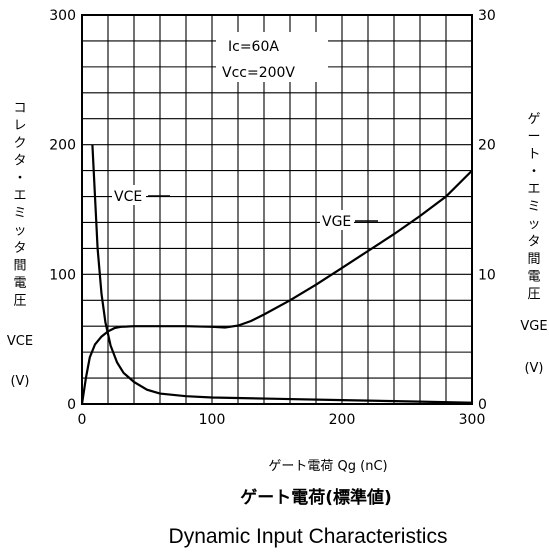  What do you see at coordinates (487, 275) in the screenshot?
I see `right-y-tick-label: 10` at bounding box center [487, 275].